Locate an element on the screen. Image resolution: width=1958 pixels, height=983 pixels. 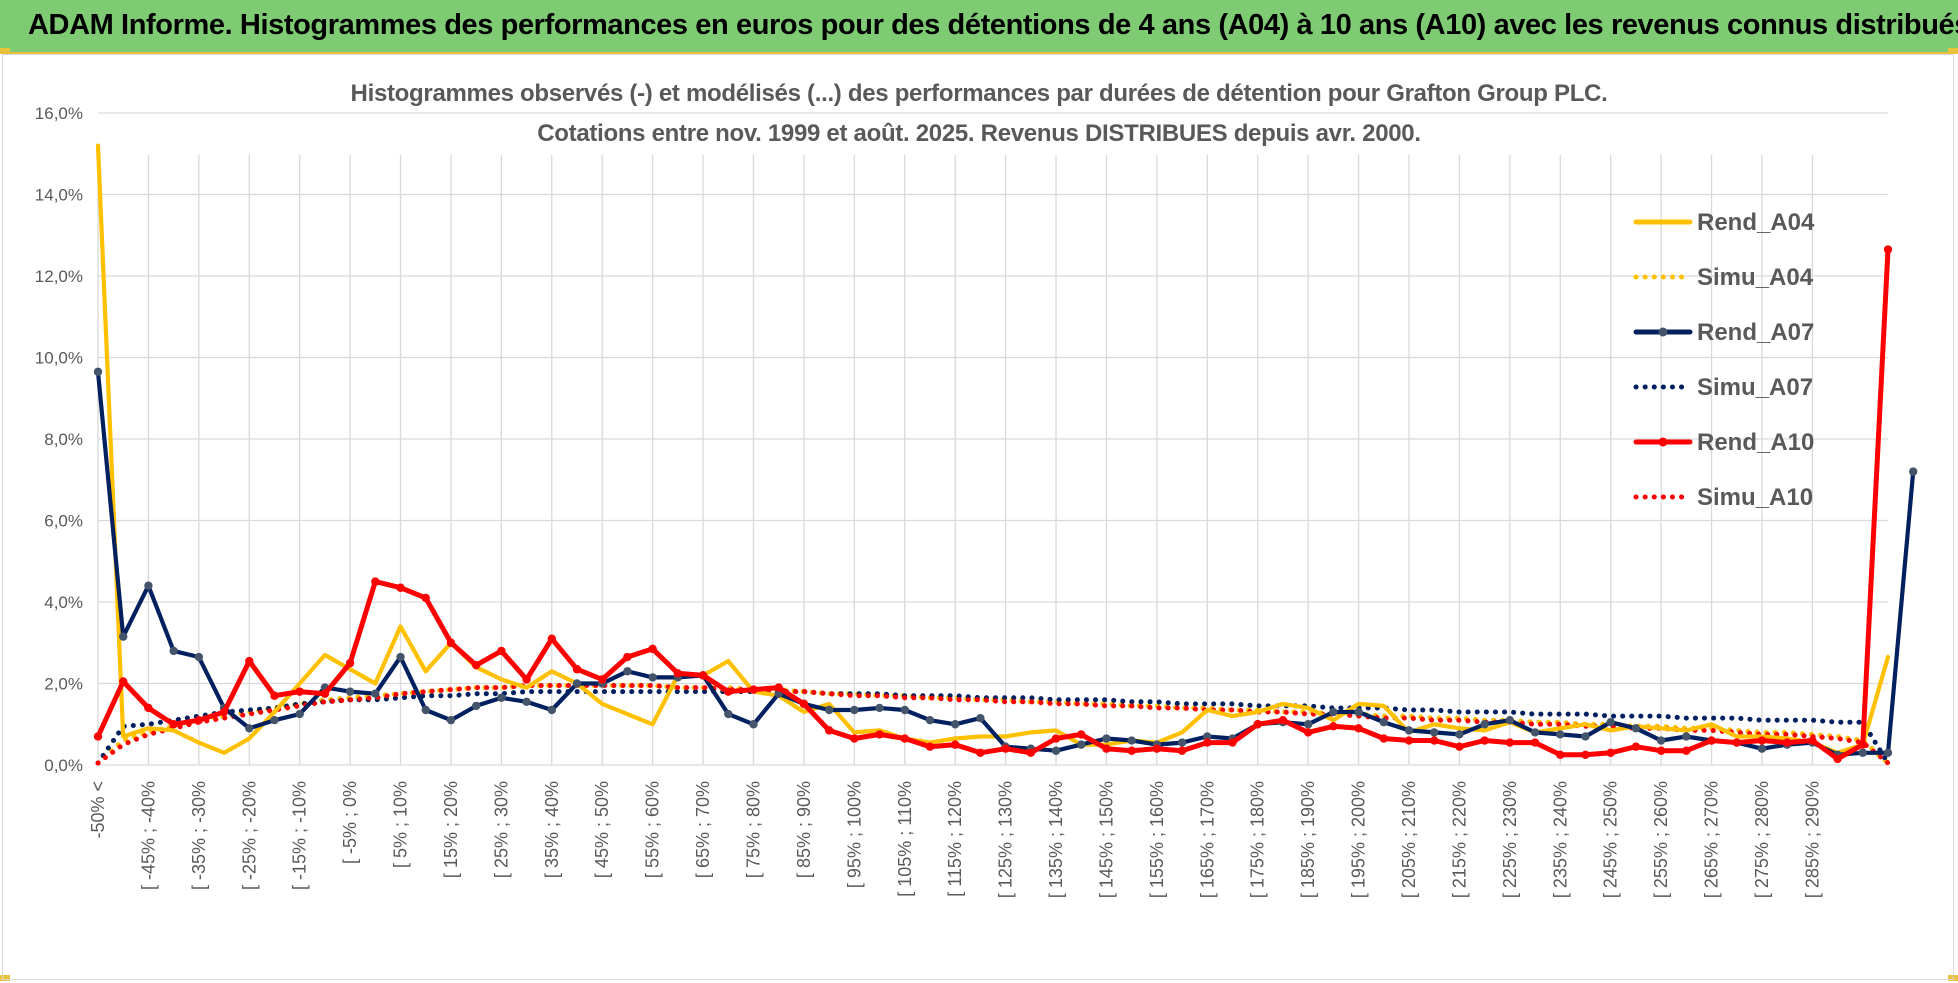
y-tick-label: 10,0% is located at coordinates (59, 358).